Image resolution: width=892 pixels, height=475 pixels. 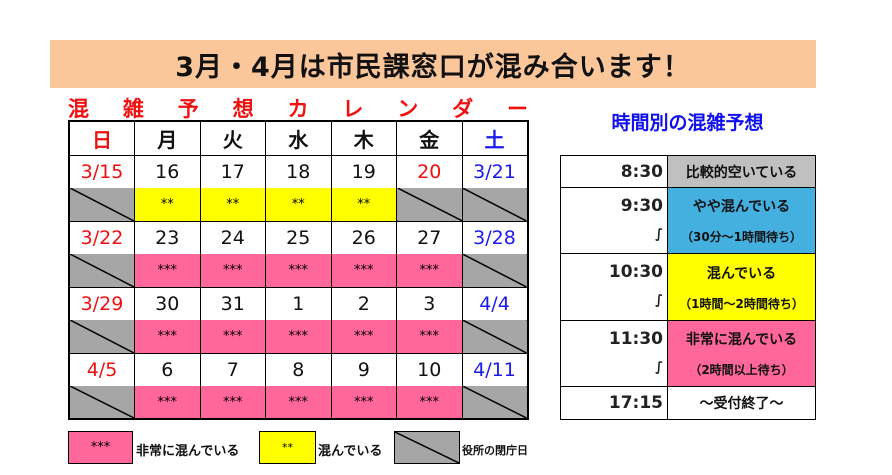 What do you see at coordinates (287, 447) in the screenshot?
I see `legend-busy-swatch: **` at bounding box center [287, 447].